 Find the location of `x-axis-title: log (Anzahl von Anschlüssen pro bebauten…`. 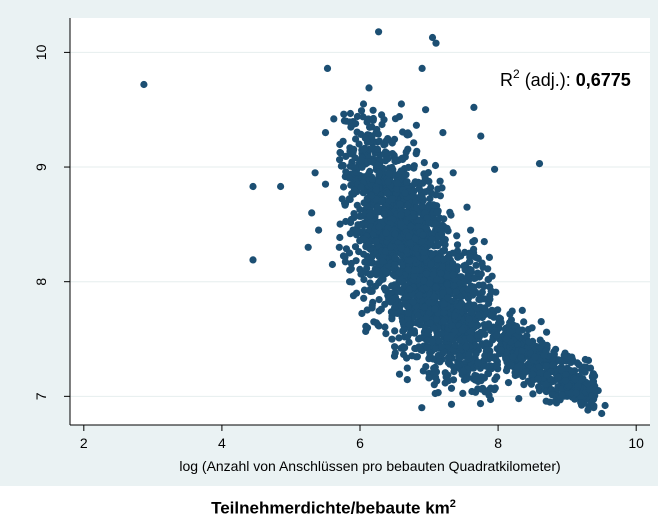

x-axis-title: log (Anzahl von Anschlüssen pro bebauten… is located at coordinates (369, 466).